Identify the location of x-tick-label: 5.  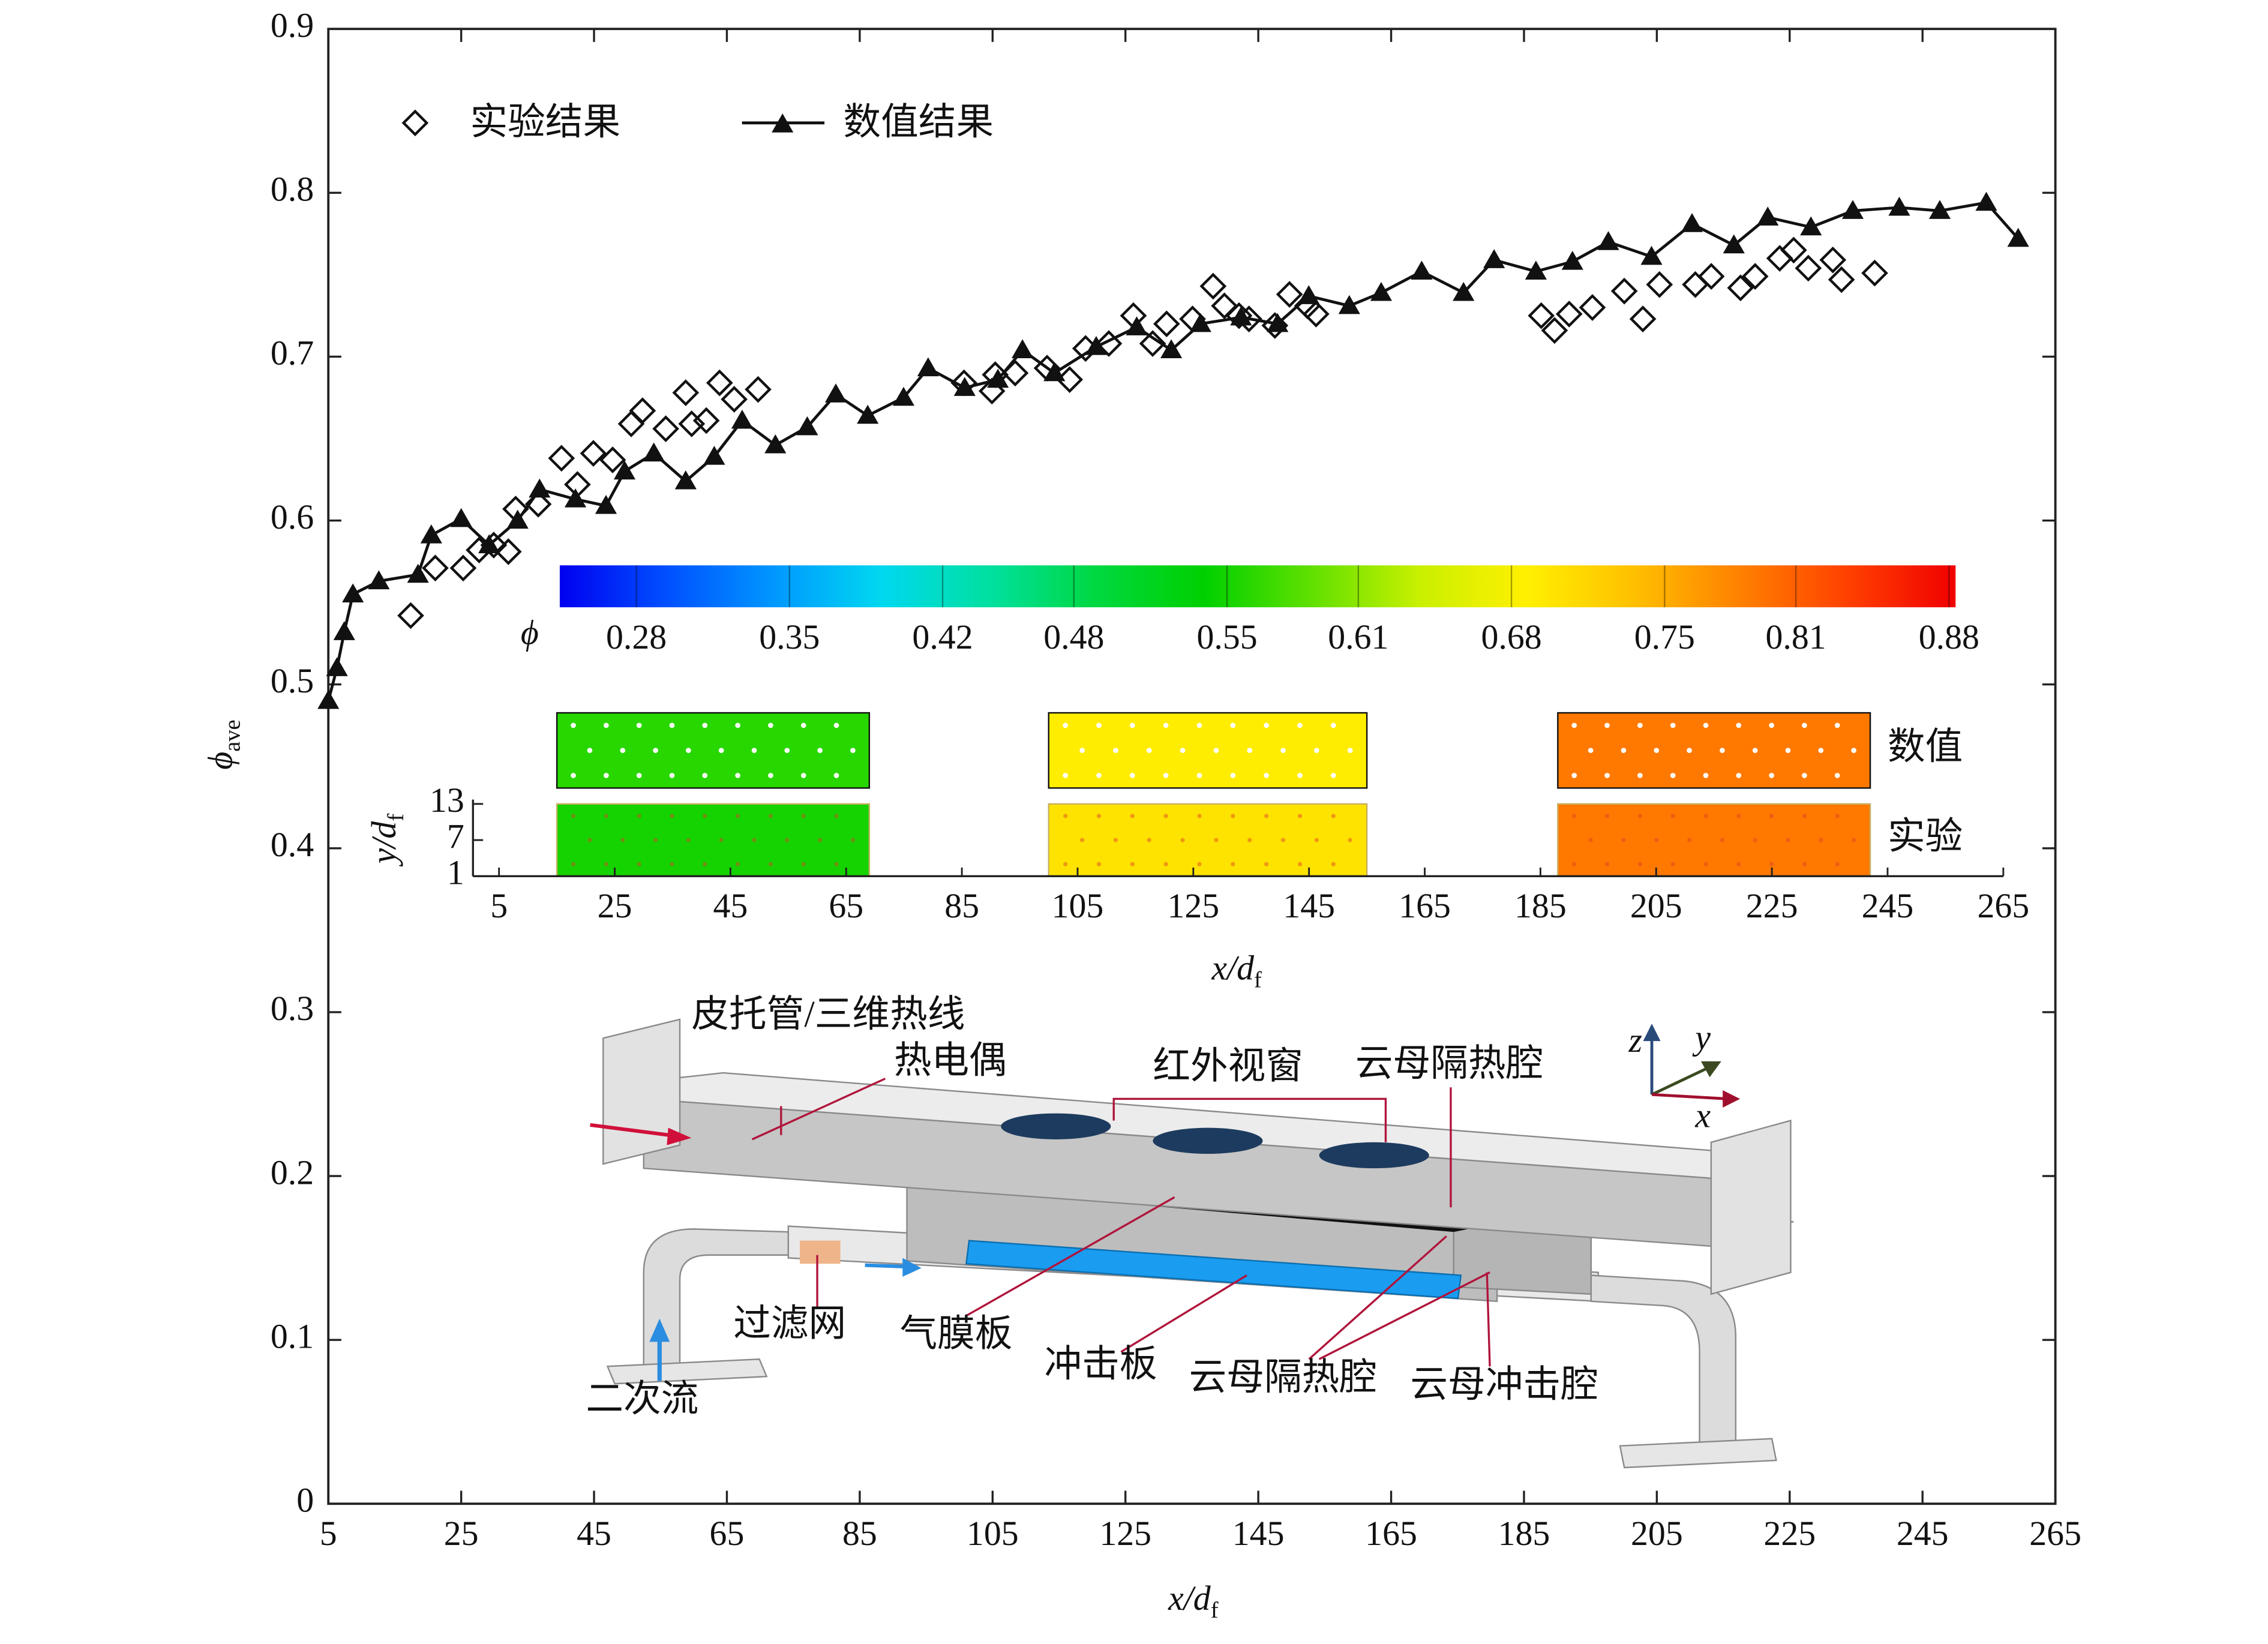
(328, 1533).